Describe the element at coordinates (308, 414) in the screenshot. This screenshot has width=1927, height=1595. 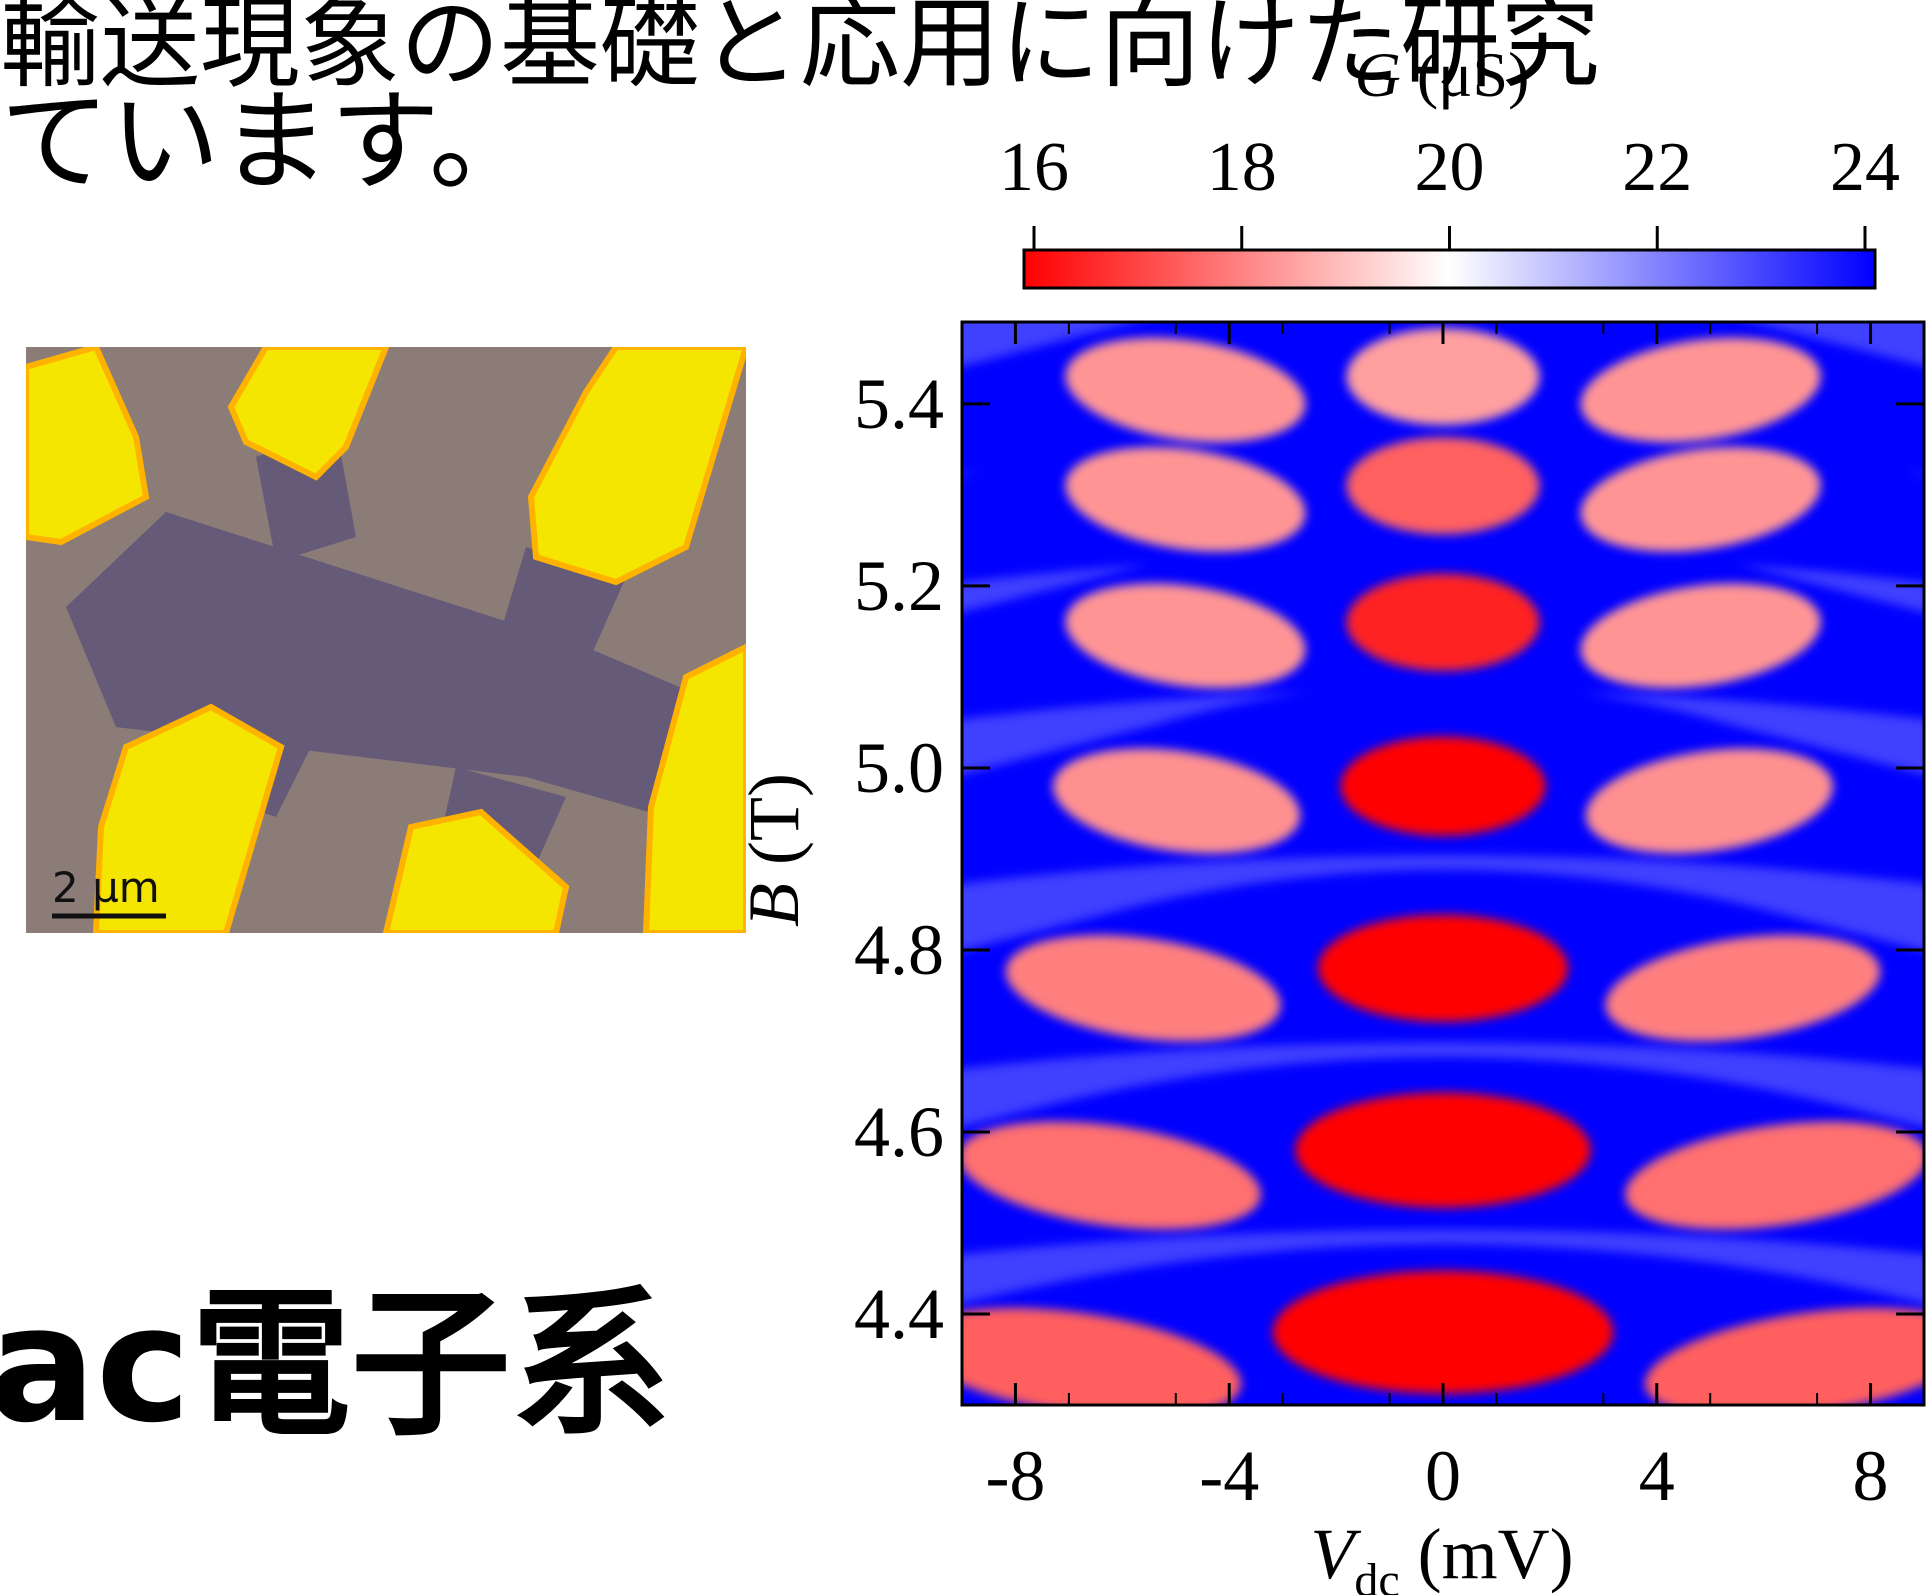
I see `electrode-top-middle` at that location.